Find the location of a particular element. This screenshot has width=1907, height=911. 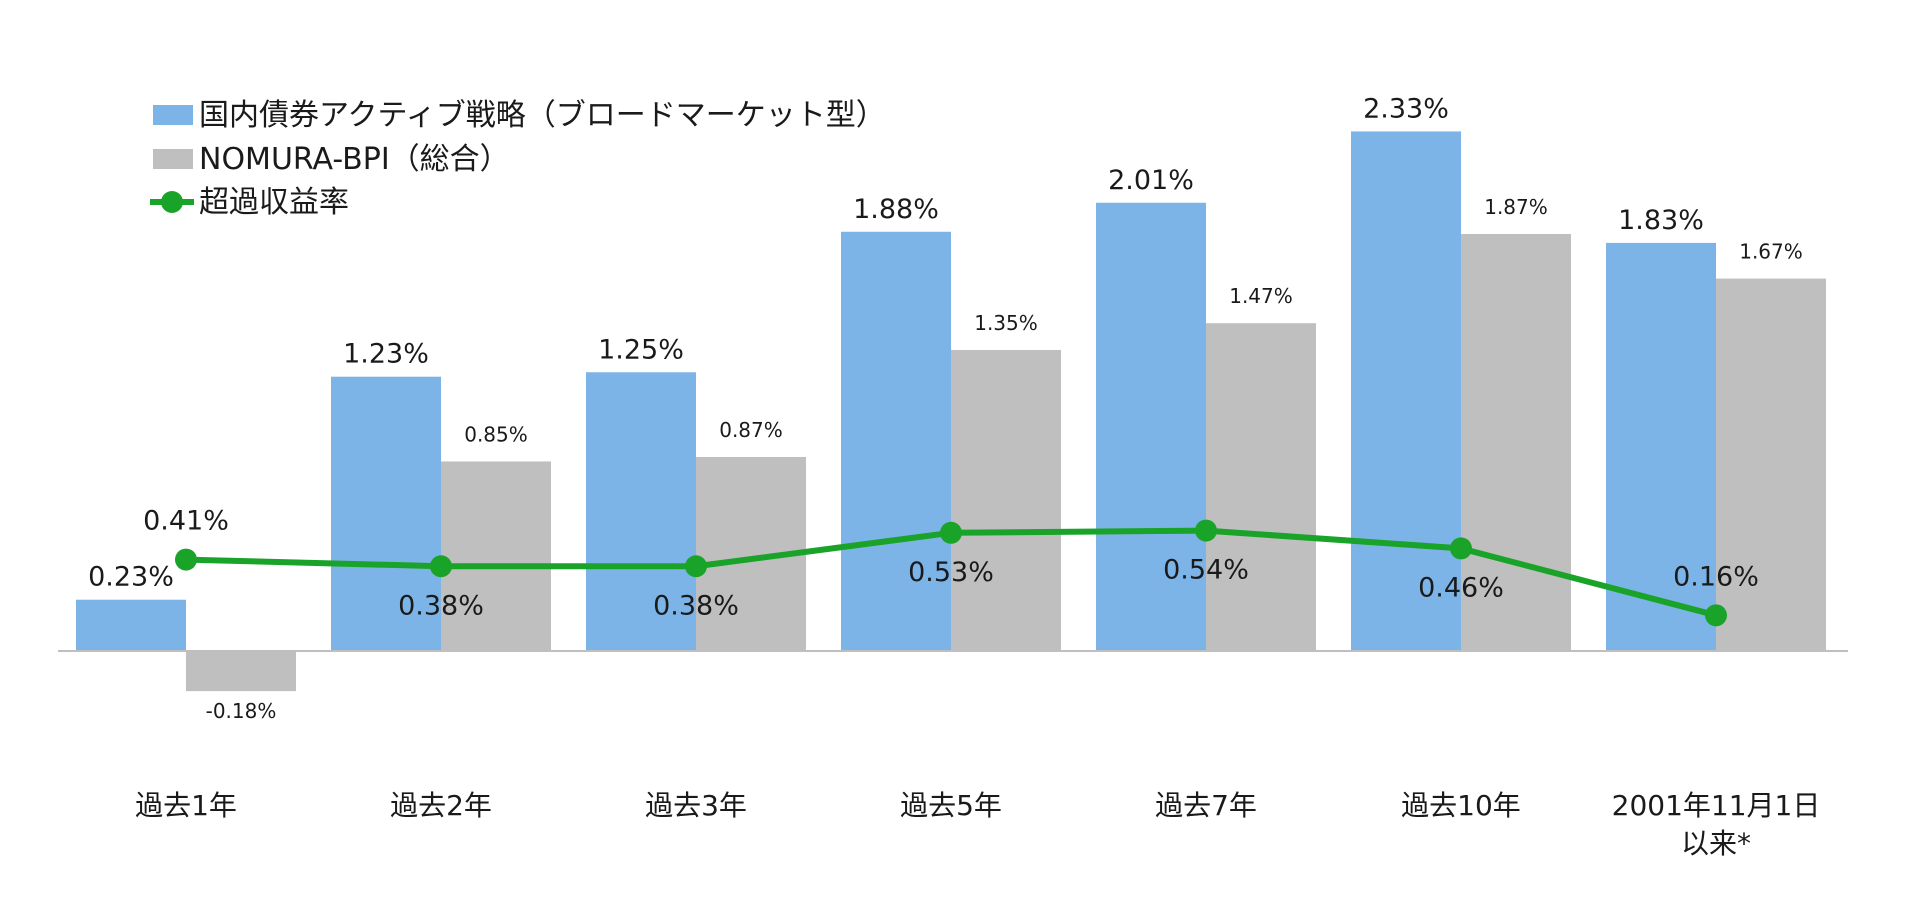

data-label-strategy: 1.83% is located at coordinates (1661, 220).